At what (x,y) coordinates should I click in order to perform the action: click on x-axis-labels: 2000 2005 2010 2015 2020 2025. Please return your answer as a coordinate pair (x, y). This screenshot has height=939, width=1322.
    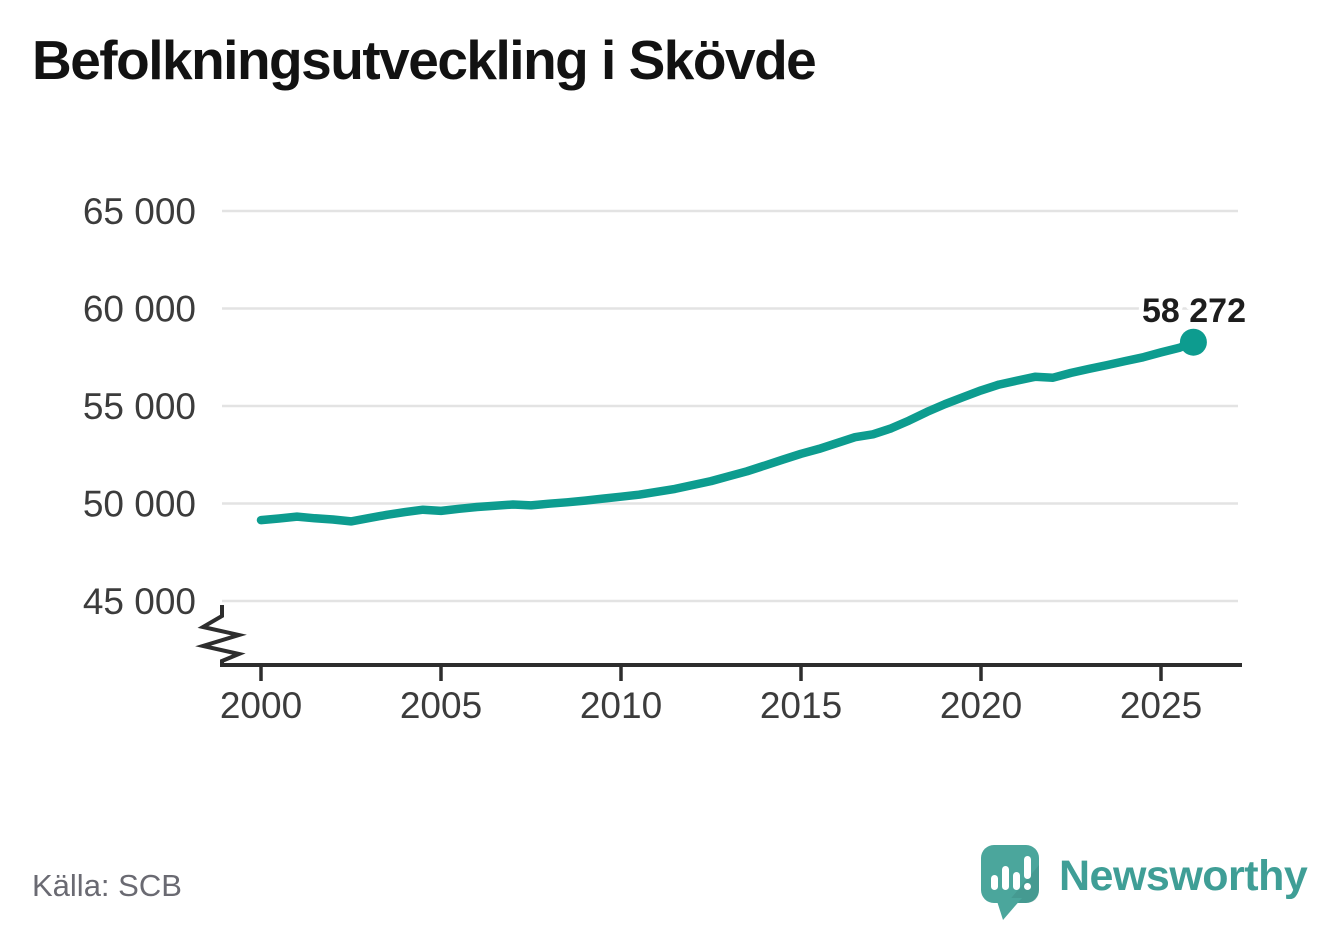
    Looking at the image, I should click on (711, 705).